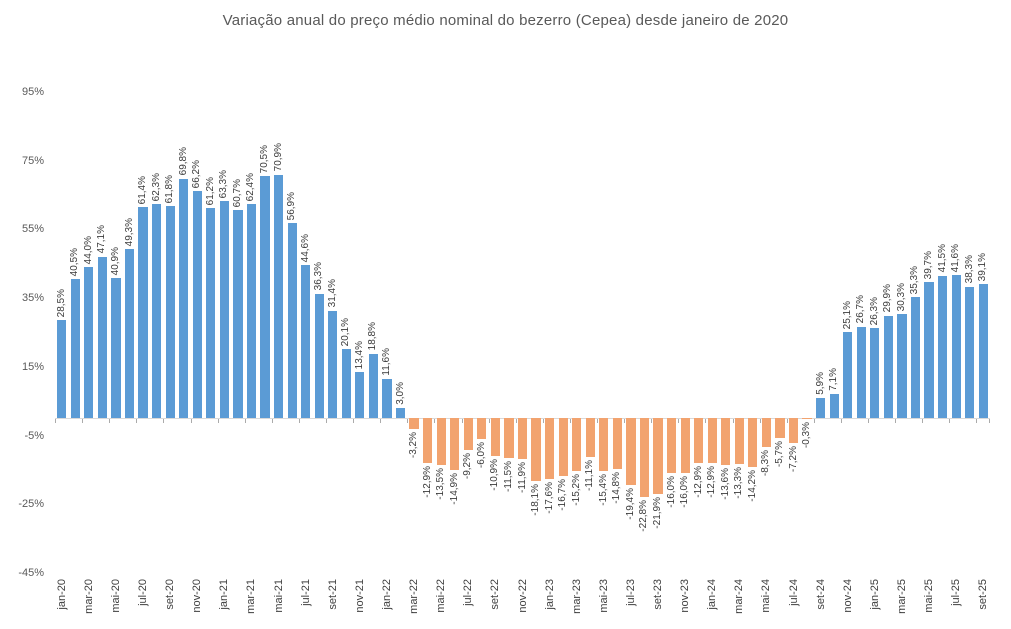  What do you see at coordinates (156, 187) in the screenshot?
I see `bar-value-label: 62,3%` at bounding box center [156, 187].